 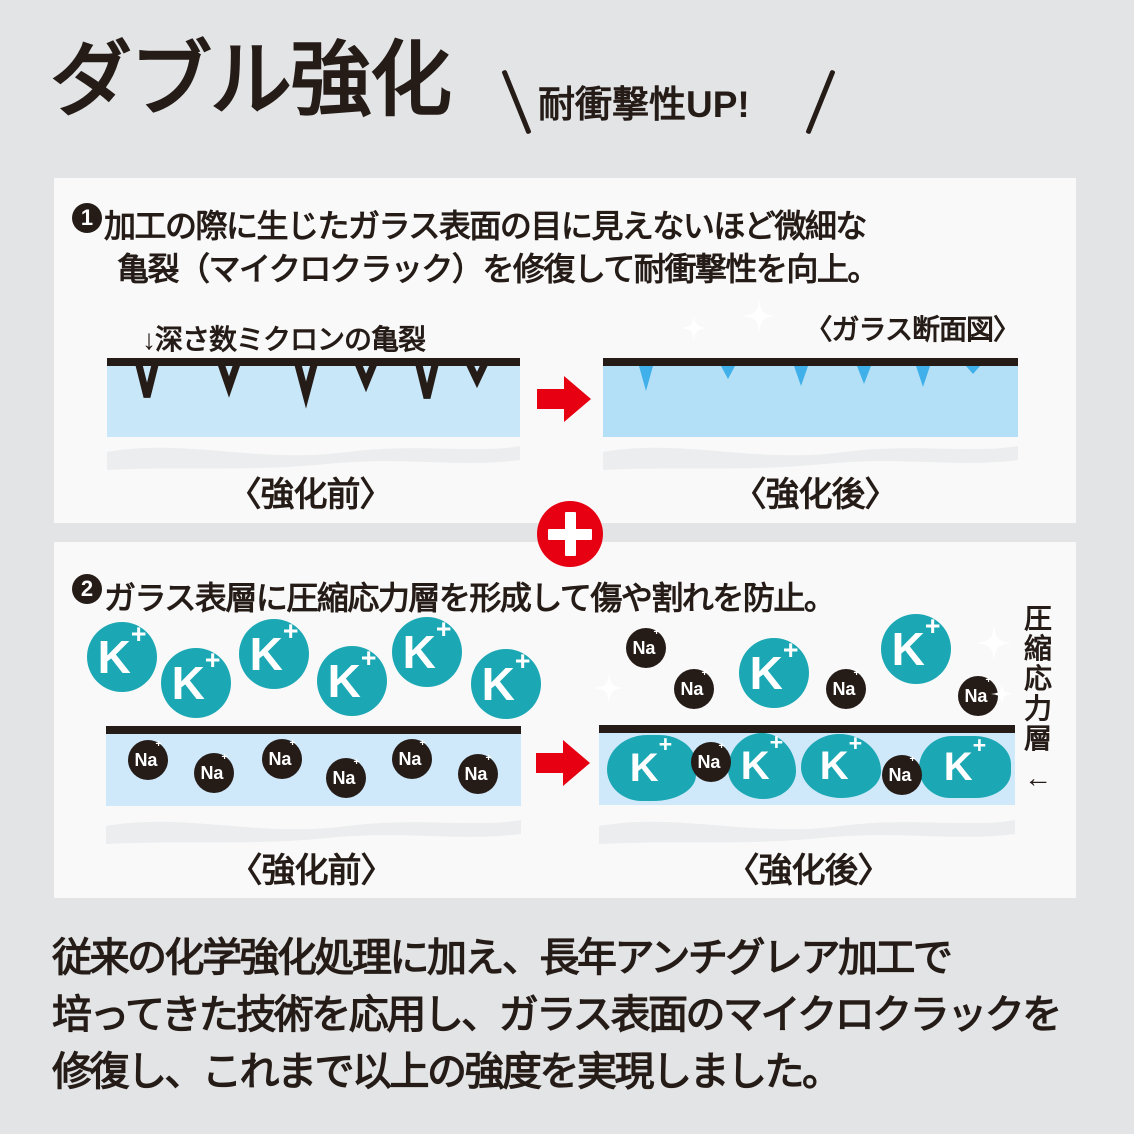 I want to click on step-1-heading-line2: 亀裂（マイクロクラック）を修復して耐衝撃性を向上。, so click(x=498, y=269).